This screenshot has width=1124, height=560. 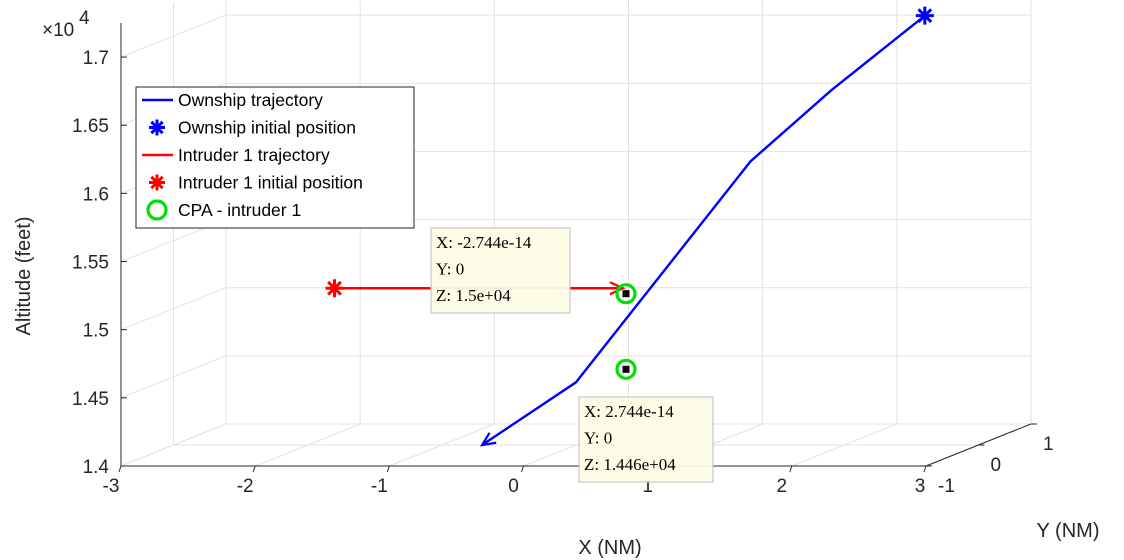 What do you see at coordinates (924, 15) in the screenshot?
I see `ownship-initial-position-marker` at bounding box center [924, 15].